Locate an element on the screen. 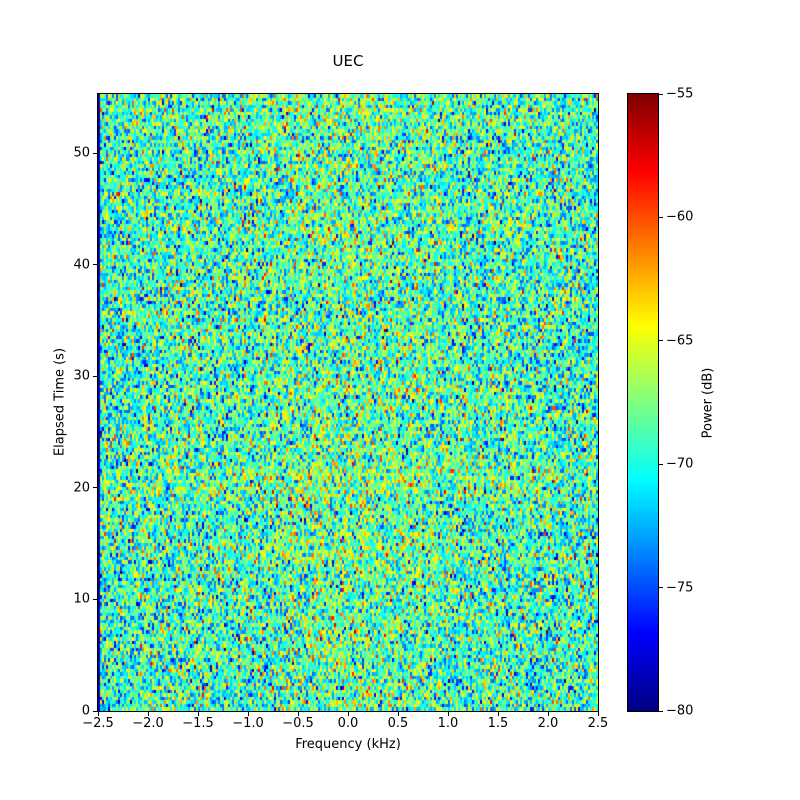  colorbar-tick-label: −60 is located at coordinates (680, 217).